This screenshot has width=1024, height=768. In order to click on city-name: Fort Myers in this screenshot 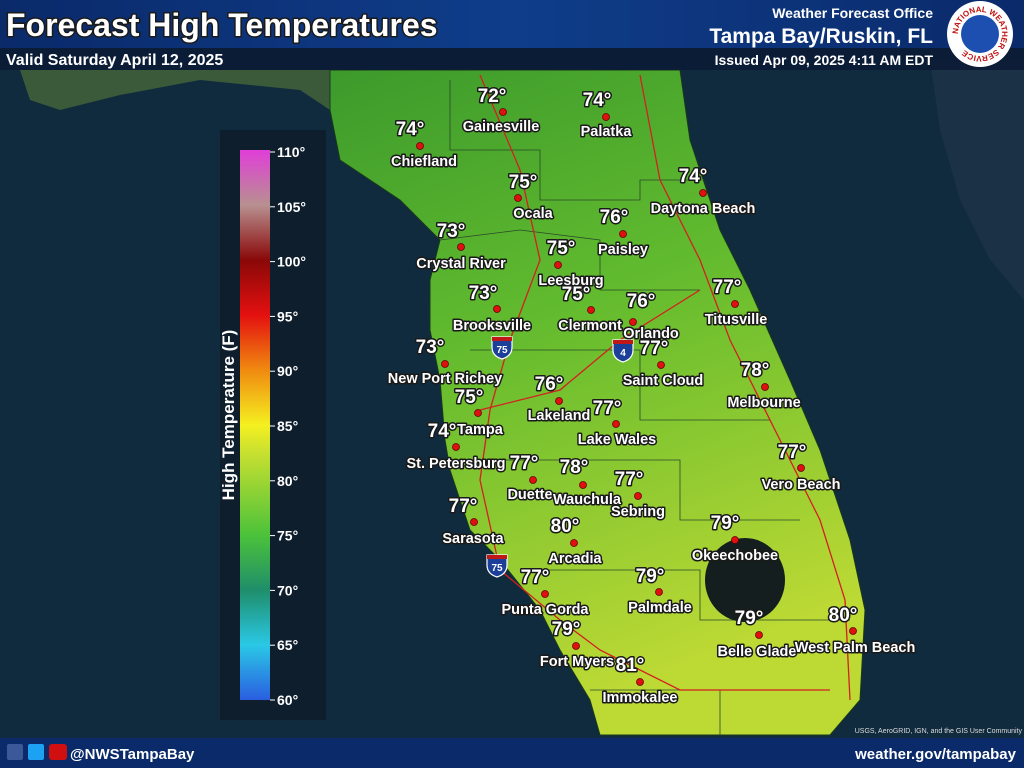, I will do `click(577, 662)`.